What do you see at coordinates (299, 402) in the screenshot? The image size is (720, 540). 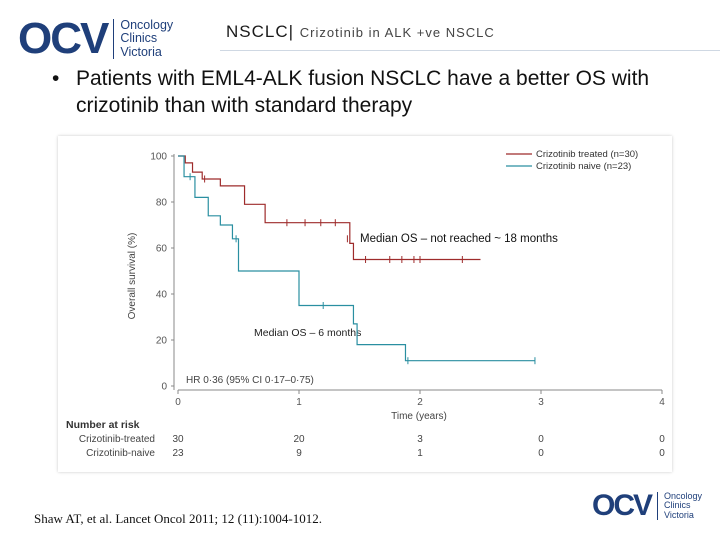 I see `x-tick-label: 1` at bounding box center [299, 402].